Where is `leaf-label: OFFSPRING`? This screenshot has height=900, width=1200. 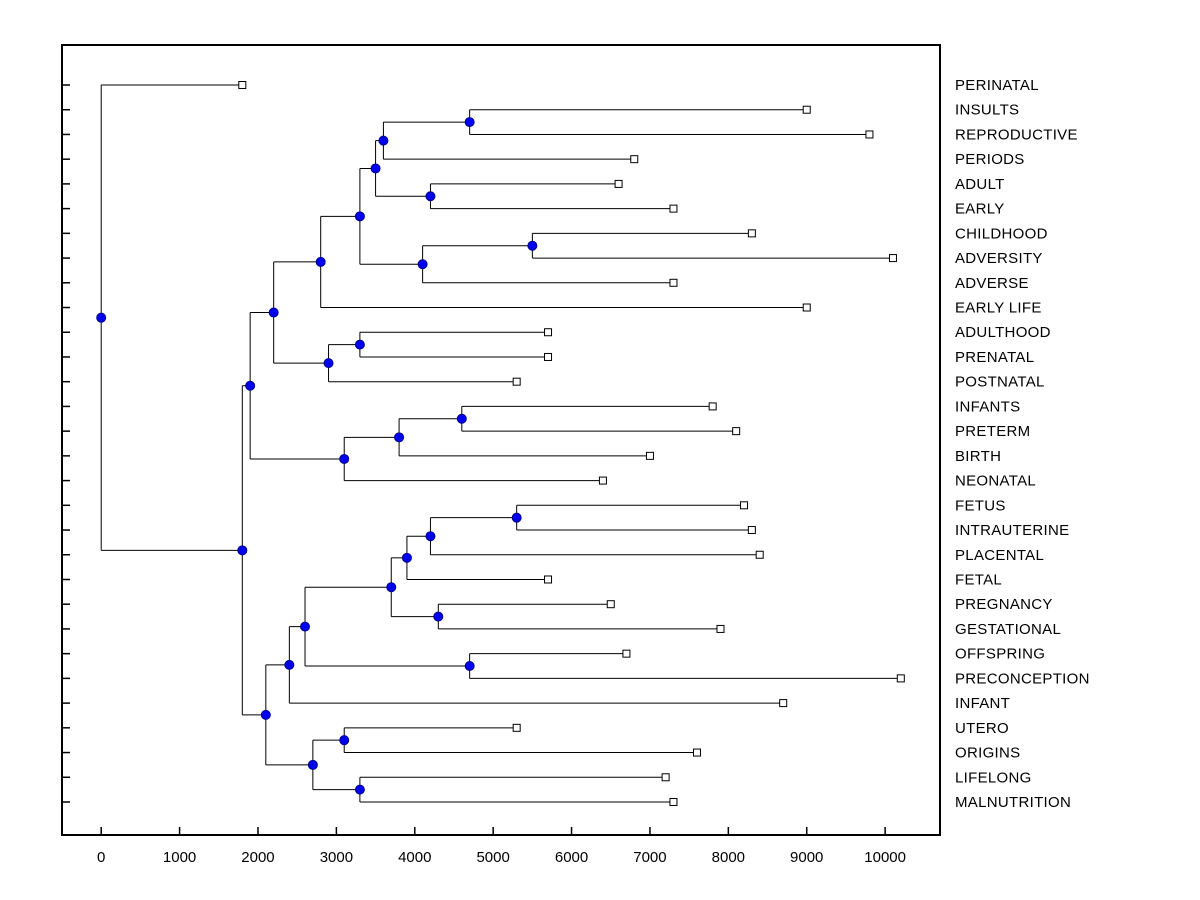 leaf-label: OFFSPRING is located at coordinates (1000, 654).